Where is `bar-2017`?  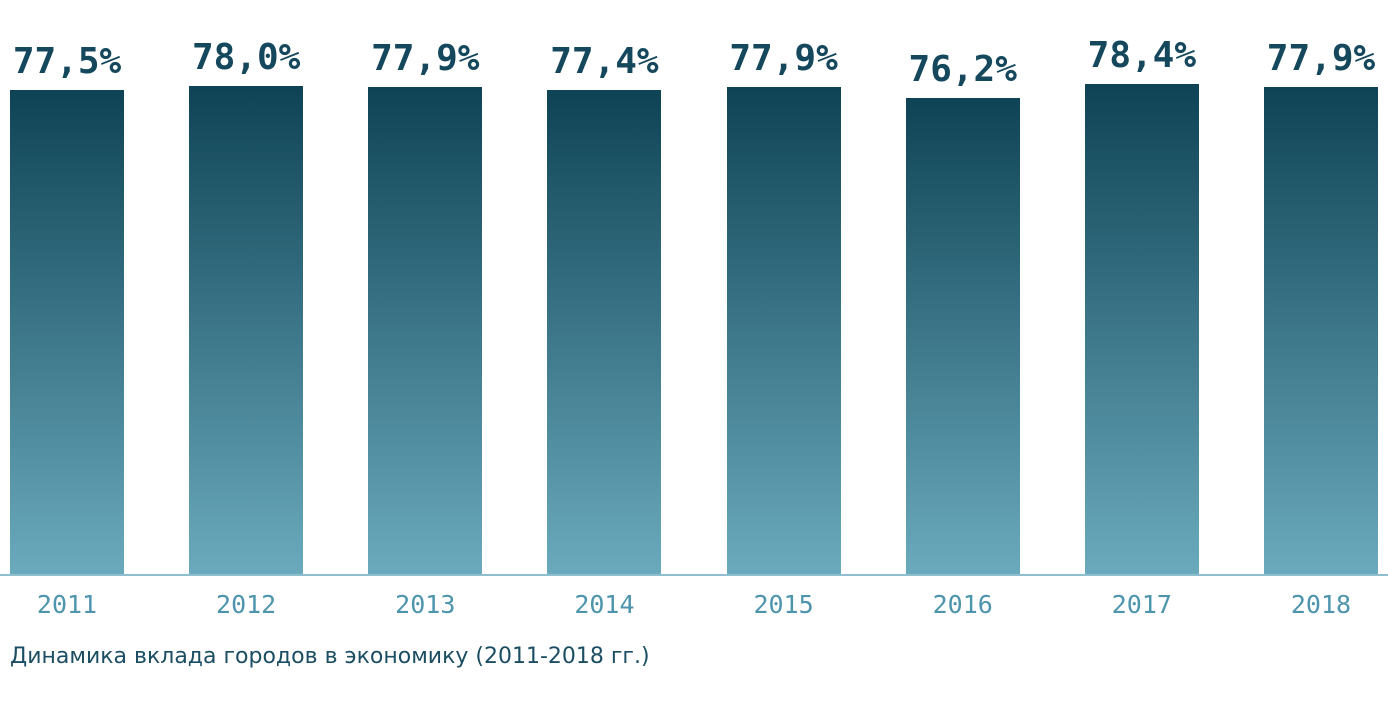
bar-2017 is located at coordinates (1141, 329).